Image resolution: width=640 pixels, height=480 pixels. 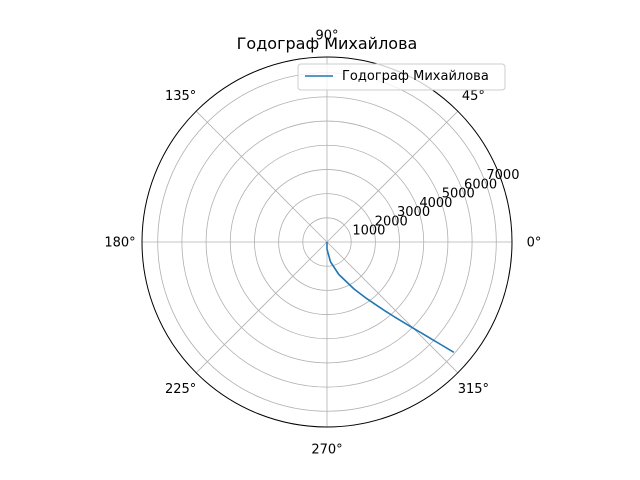 I want to click on theta-tick-label: 225°, so click(x=180, y=389).